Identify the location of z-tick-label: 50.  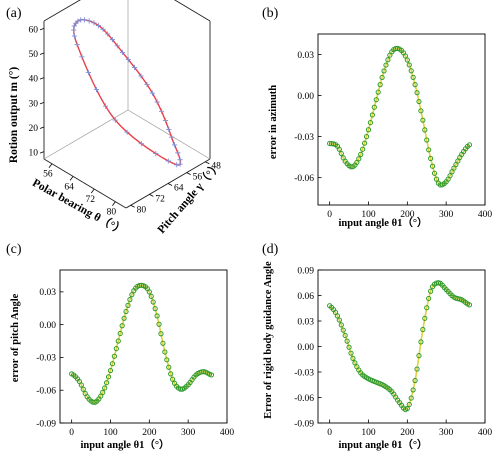
(34, 55).